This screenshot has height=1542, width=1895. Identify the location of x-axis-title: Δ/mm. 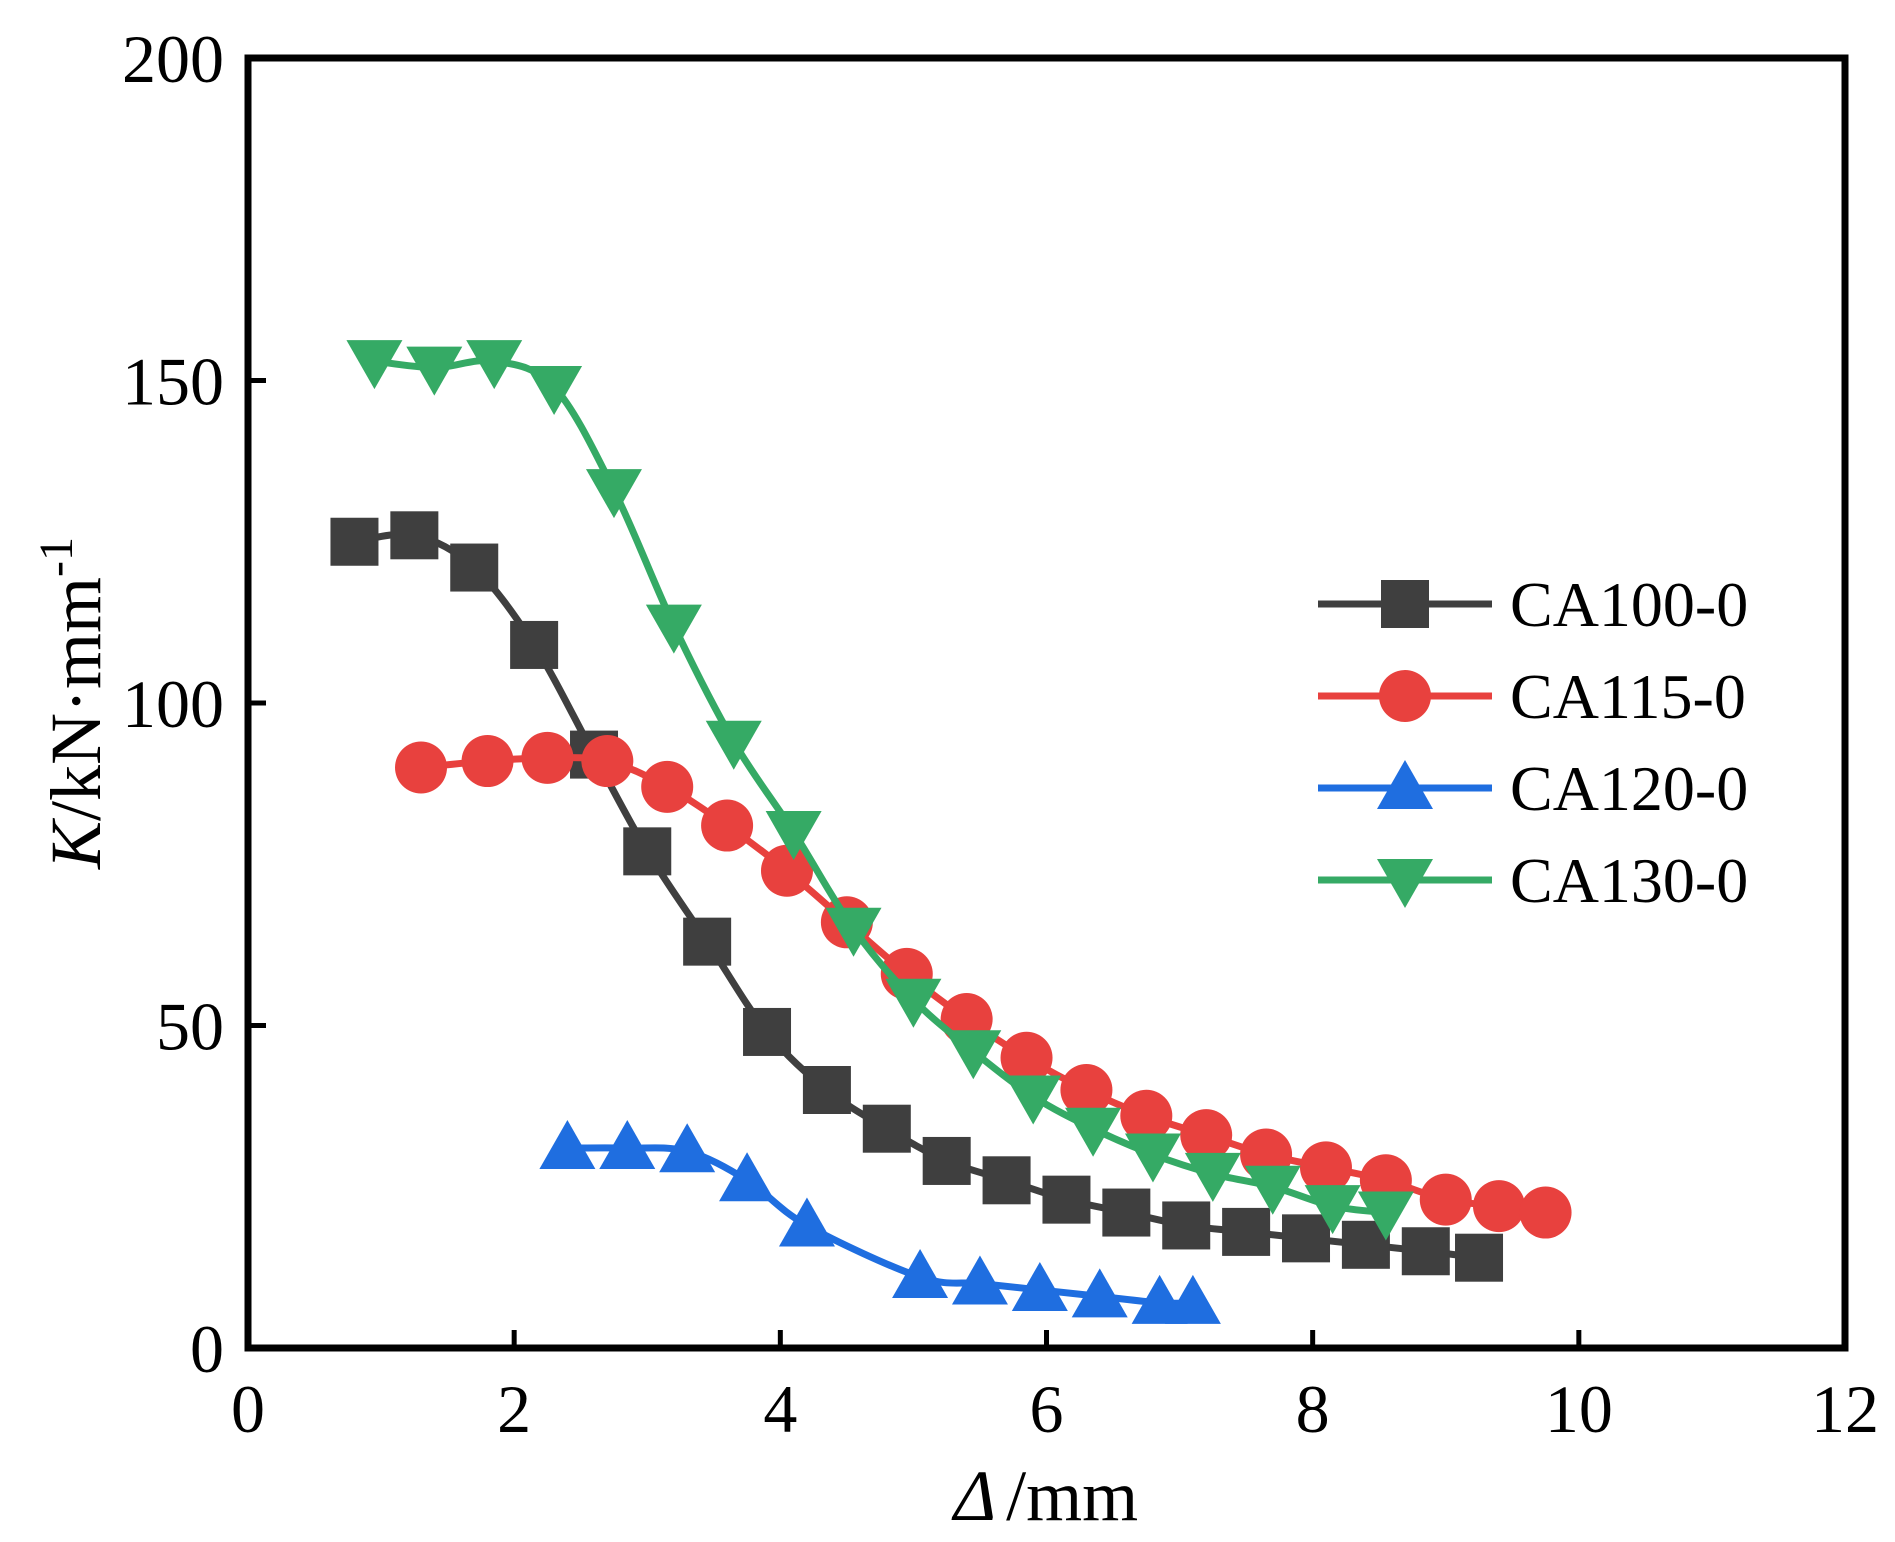
(1044, 1496).